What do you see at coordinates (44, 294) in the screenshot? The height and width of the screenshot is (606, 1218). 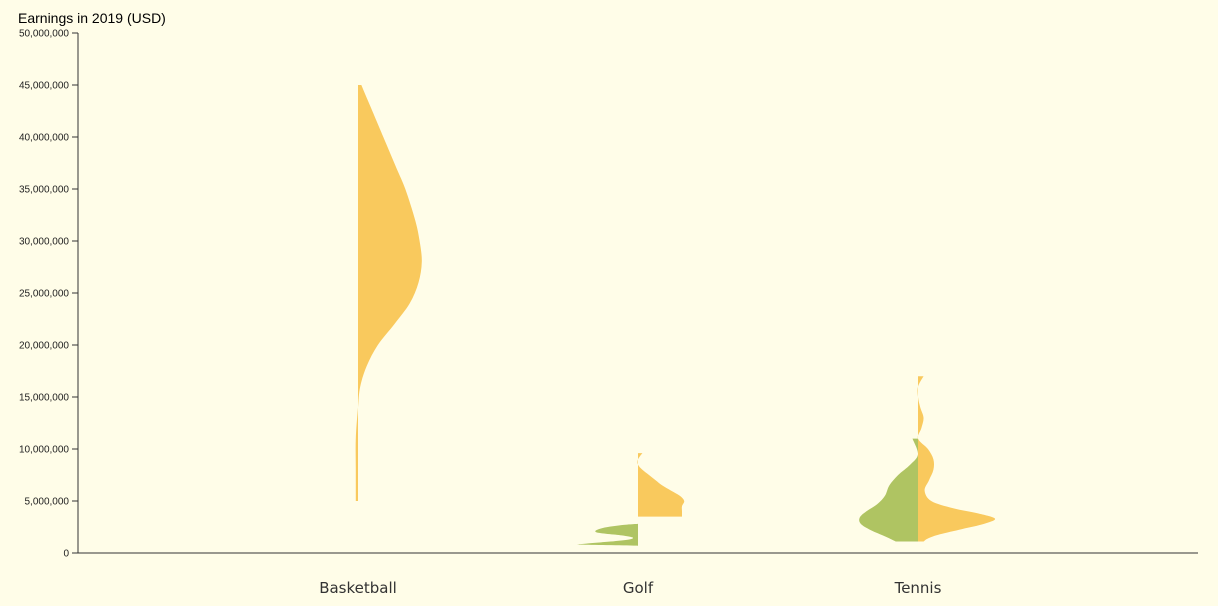 I see `y-tick-label: 25,000,000` at bounding box center [44, 294].